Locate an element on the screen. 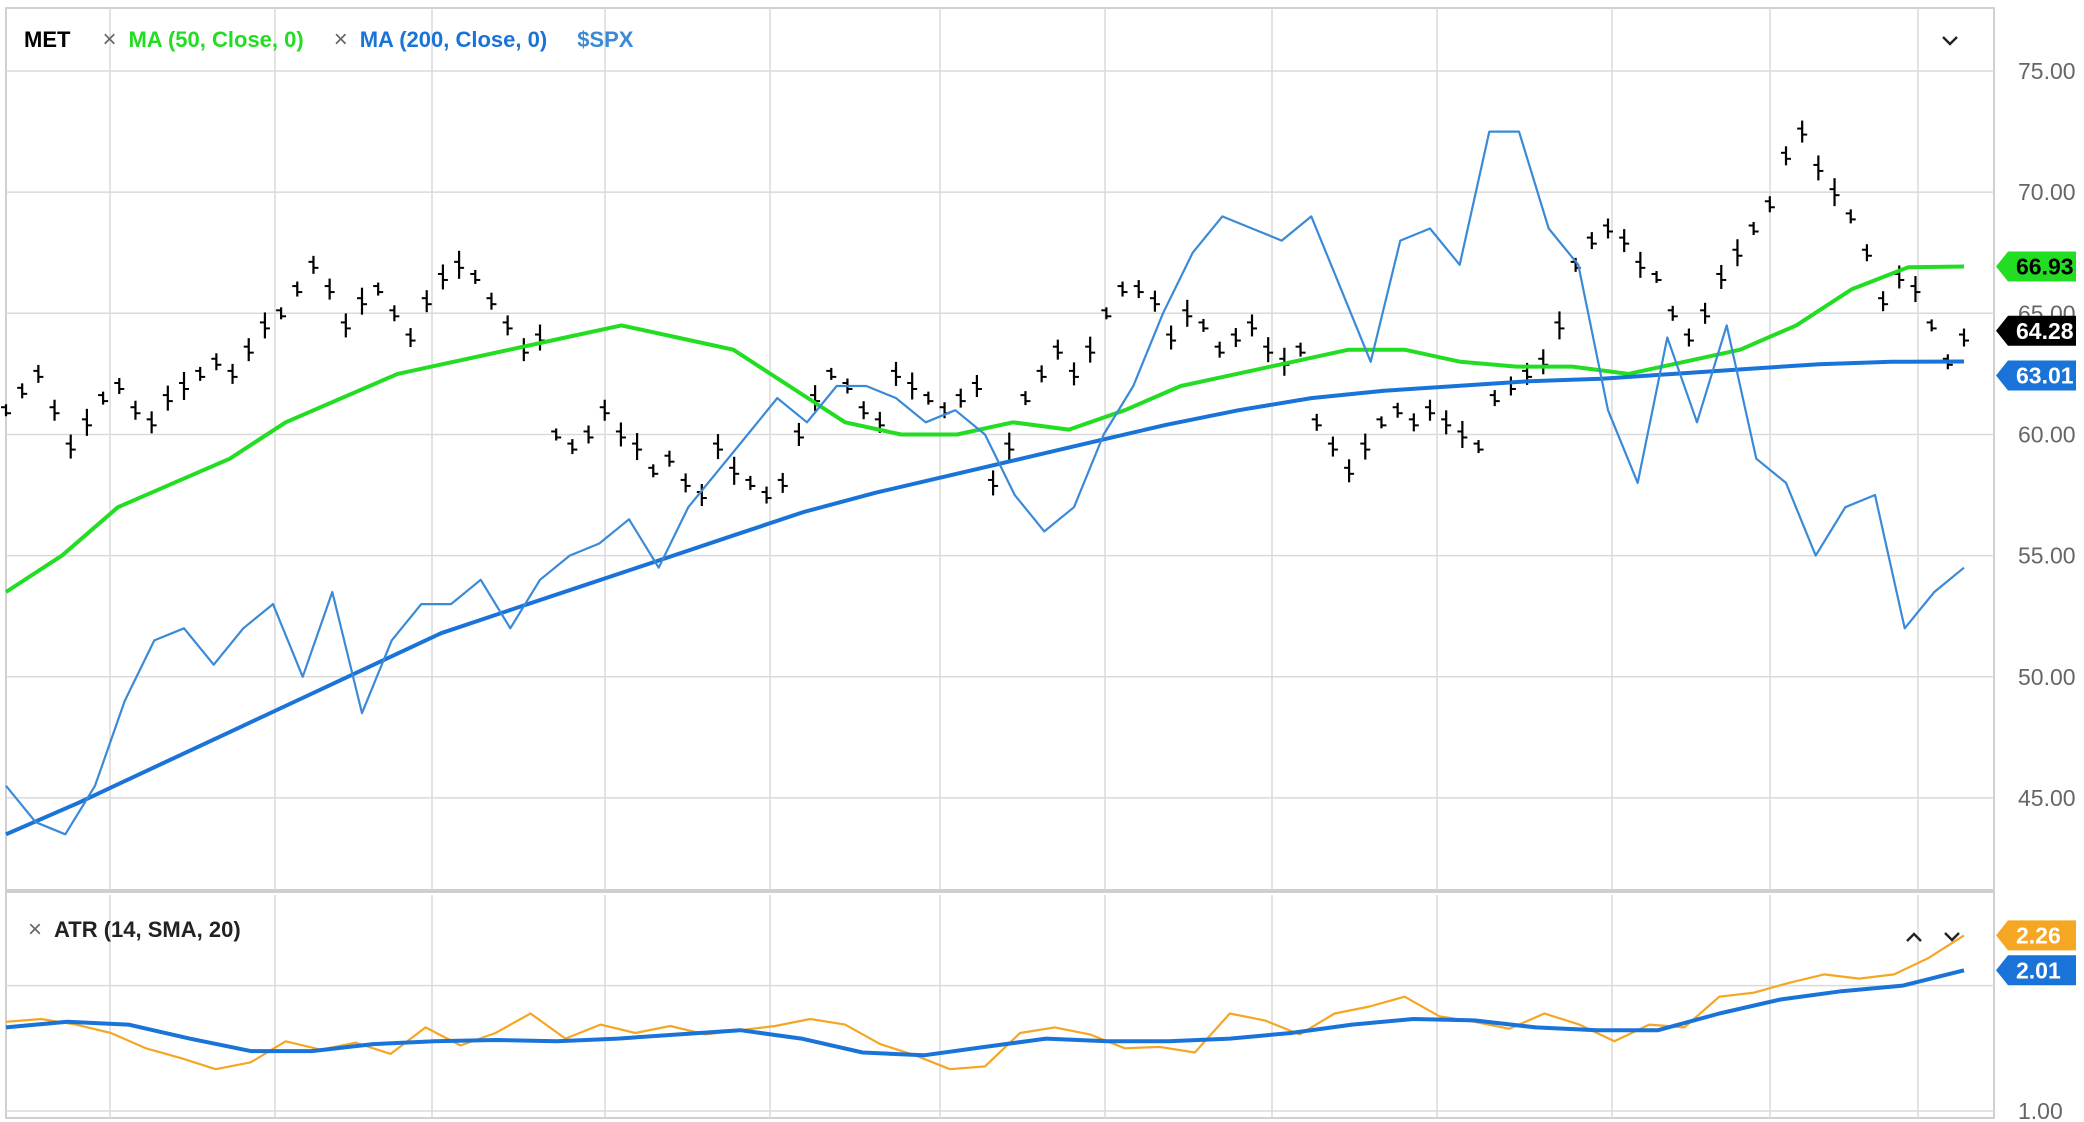 The image size is (2084, 1122). last-value-badge: 66.93 is located at coordinates (2036, 266).